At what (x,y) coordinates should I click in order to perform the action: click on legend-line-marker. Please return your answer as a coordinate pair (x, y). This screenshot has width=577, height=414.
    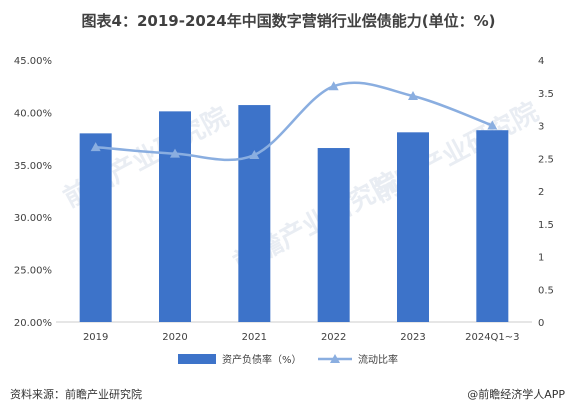
    Looking at the image, I should click on (335, 358).